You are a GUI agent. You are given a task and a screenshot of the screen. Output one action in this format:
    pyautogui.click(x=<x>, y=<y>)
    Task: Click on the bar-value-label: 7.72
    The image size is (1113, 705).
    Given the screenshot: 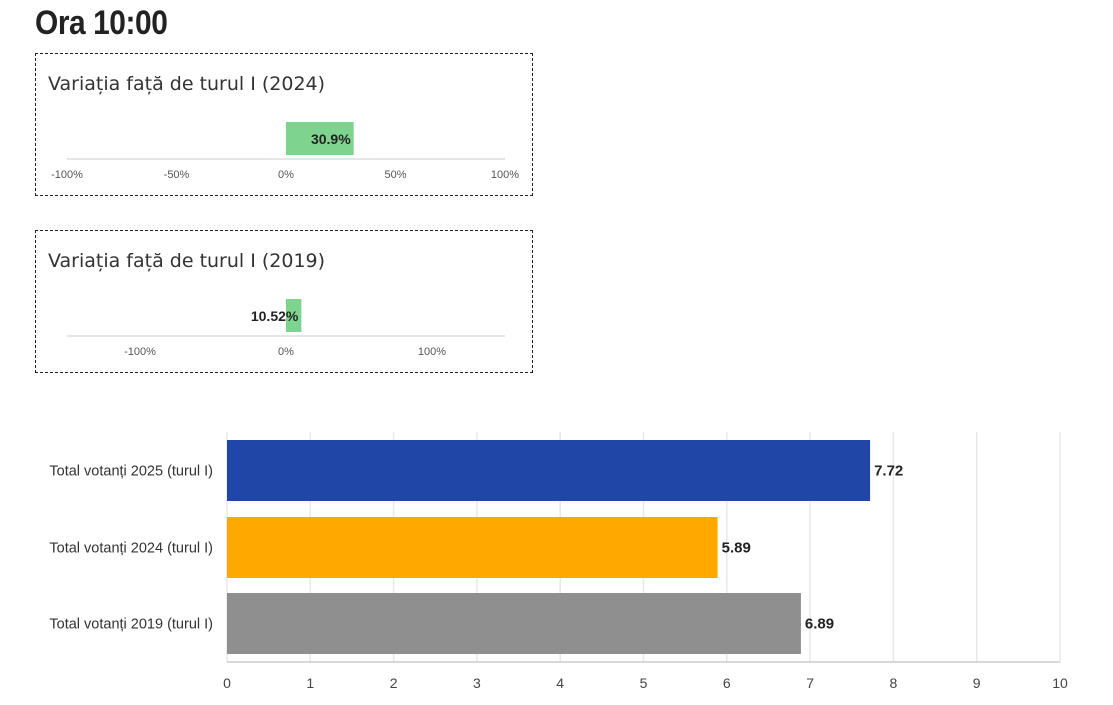 What is the action you would take?
    pyautogui.click(x=888, y=471)
    